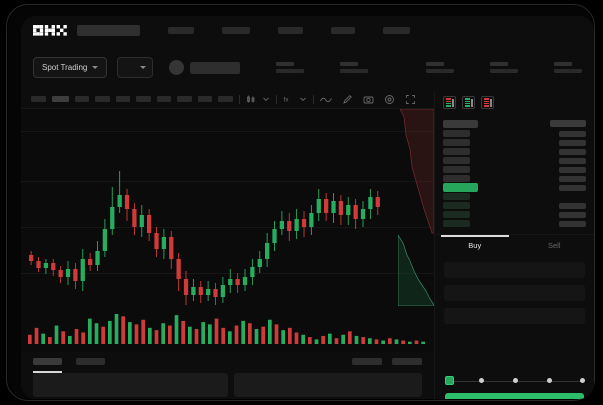 This screenshot has width=603, height=405. What do you see at coordinates (514, 293) in the screenshot?
I see `order-field-amount` at bounding box center [514, 293].